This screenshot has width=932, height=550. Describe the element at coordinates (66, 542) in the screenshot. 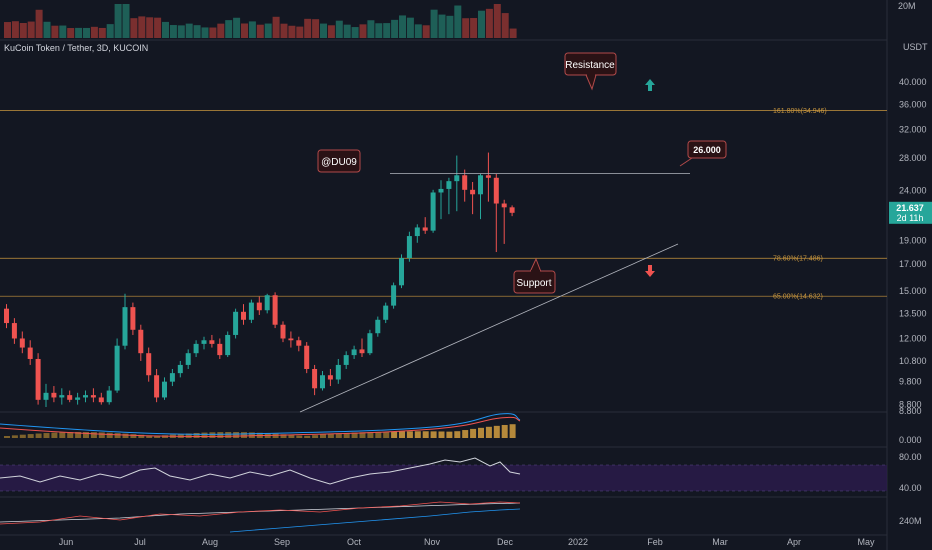

I see `time-tick-label: Jun` at that location.